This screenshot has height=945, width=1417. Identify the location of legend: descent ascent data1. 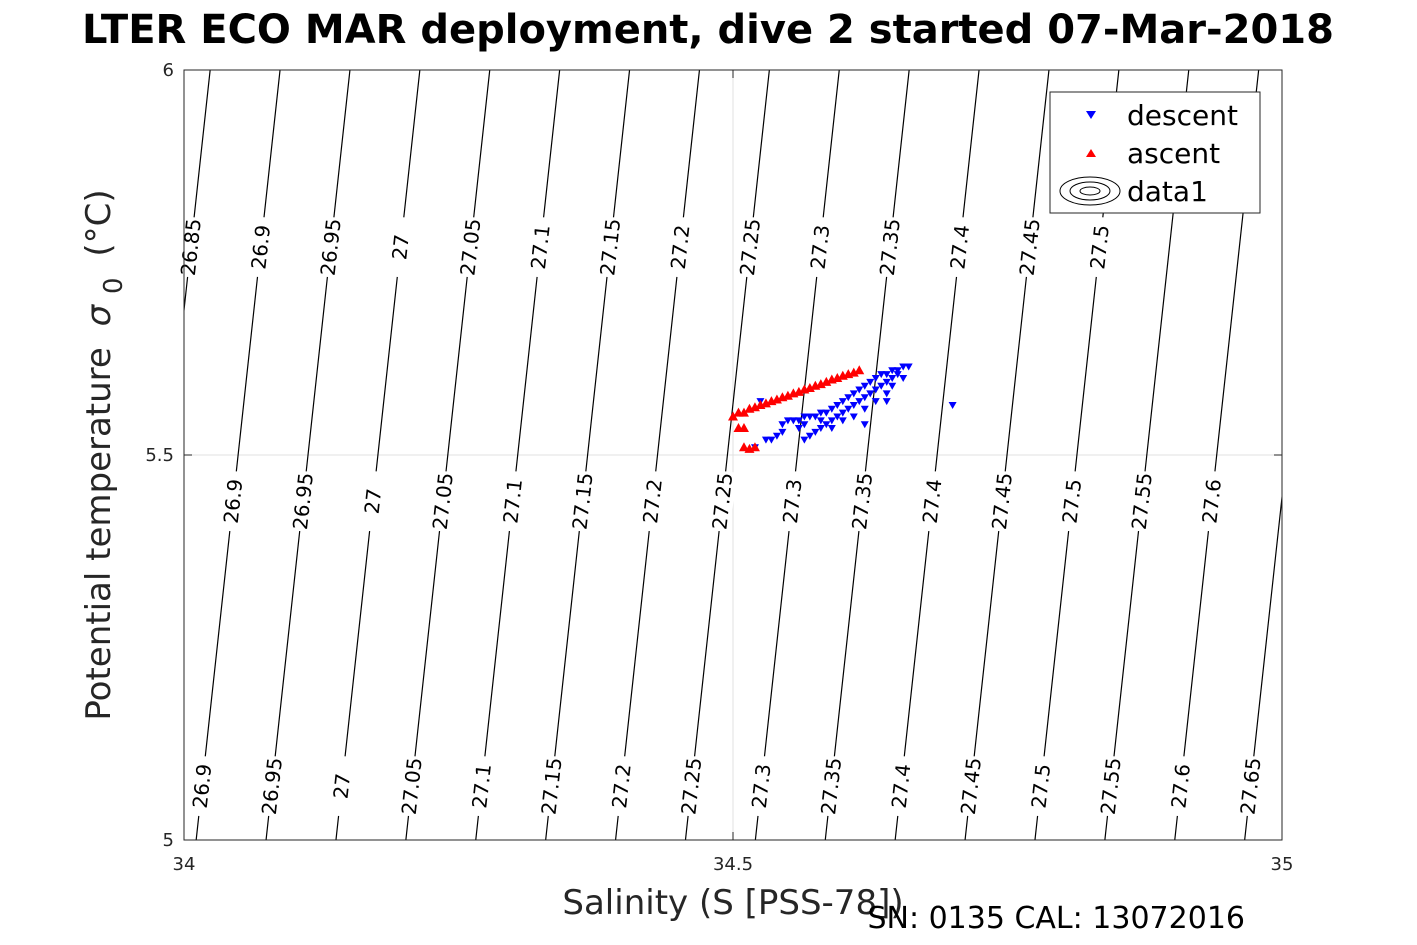
(1155, 152).